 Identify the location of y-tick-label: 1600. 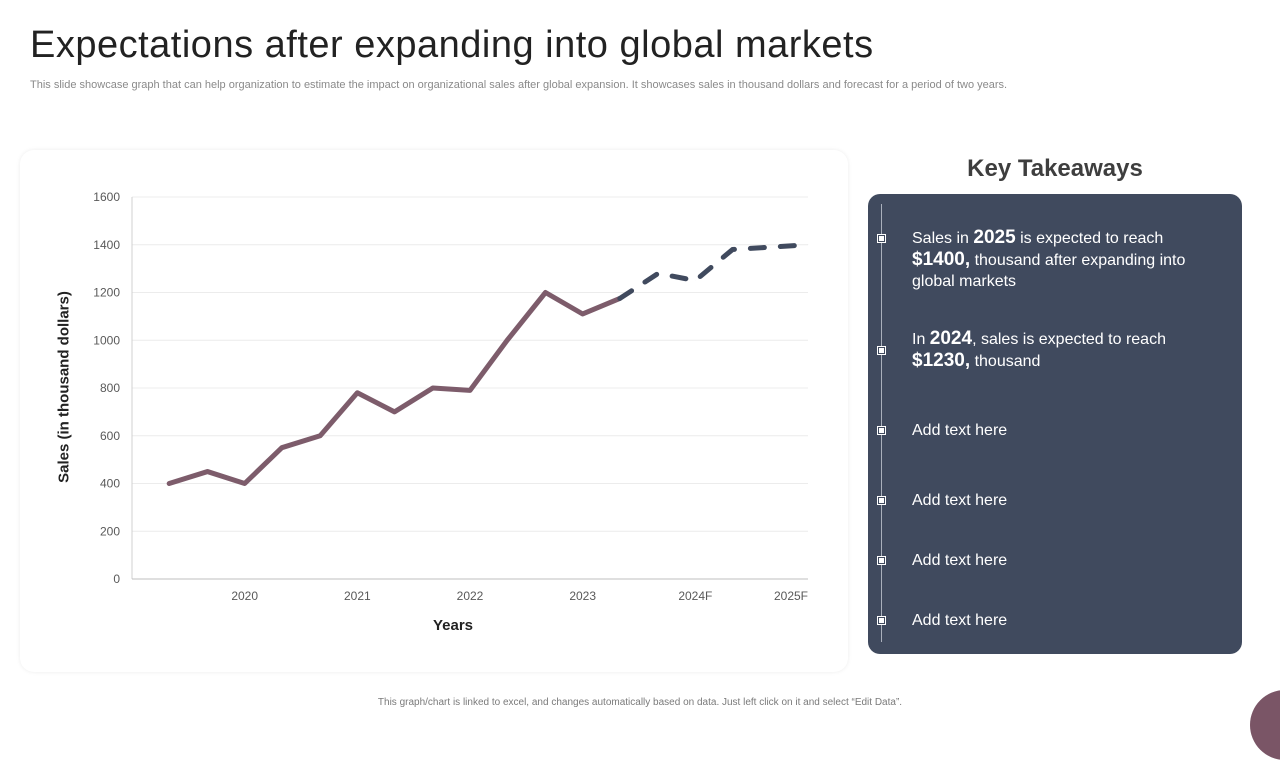
(106, 197).